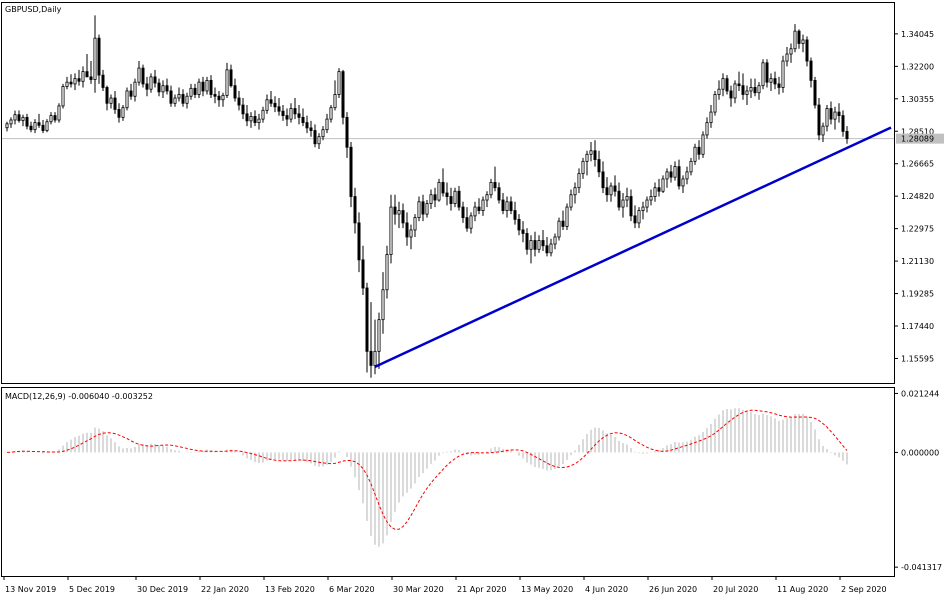  I want to click on price-tick-label: 1.34045, so click(917, 34).